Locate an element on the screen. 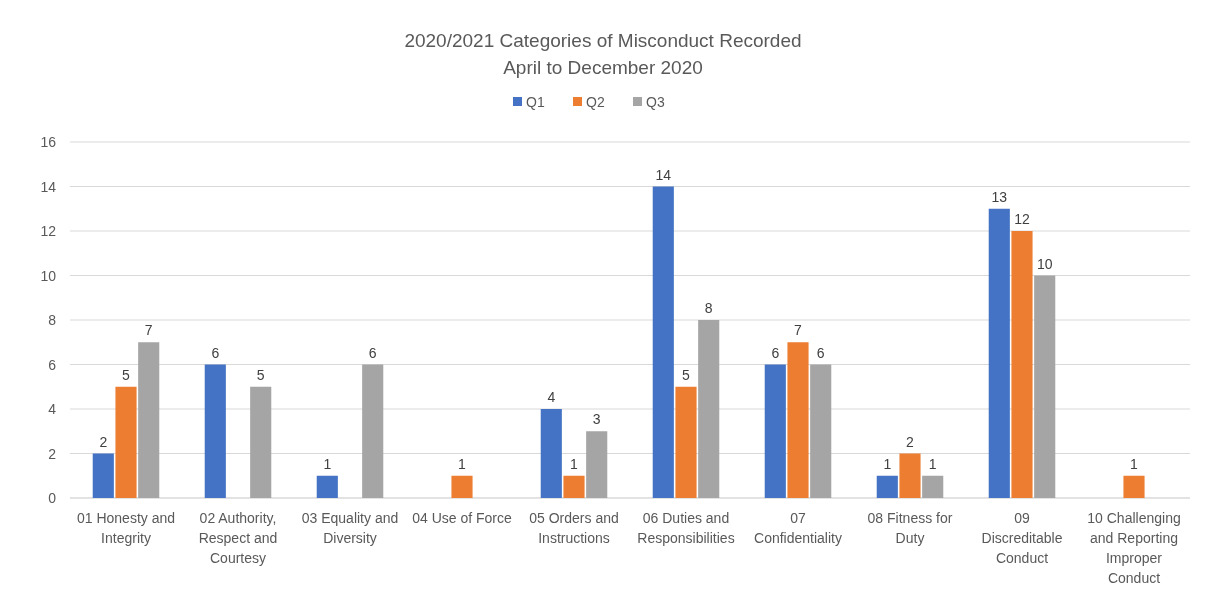 Image resolution: width=1206 pixels, height=593 pixels. y-tick-label: 8 is located at coordinates (52, 320).